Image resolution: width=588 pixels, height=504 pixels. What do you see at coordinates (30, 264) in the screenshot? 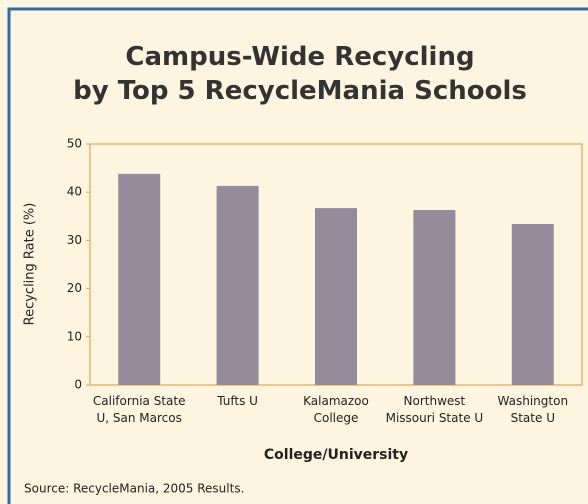
I see `y-axis-label: Recycling Rate (%)` at bounding box center [30, 264].